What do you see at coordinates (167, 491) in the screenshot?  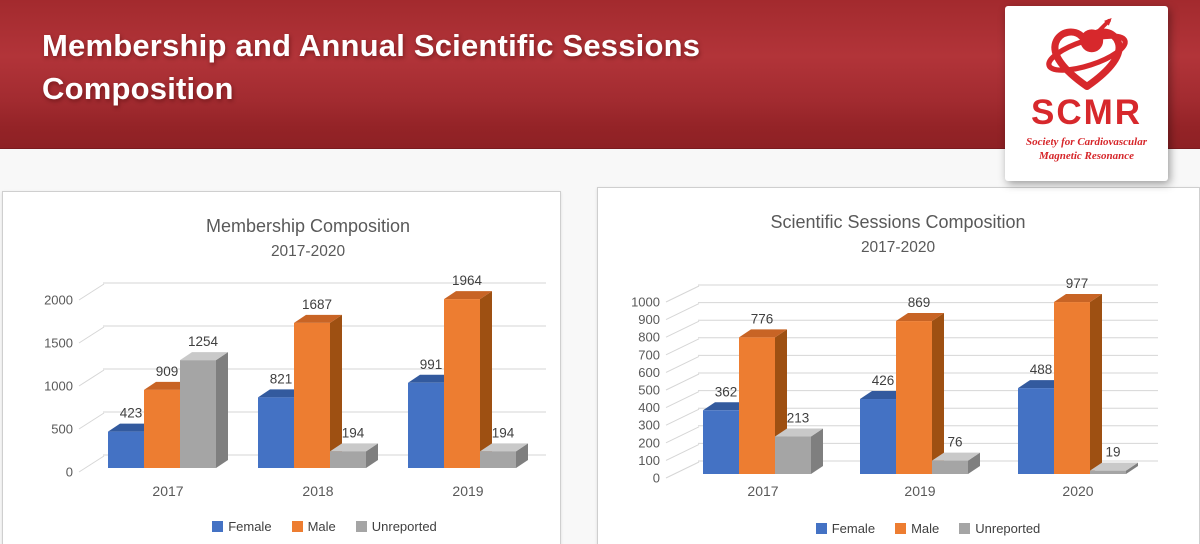 I see `category-label: 2017` at bounding box center [167, 491].